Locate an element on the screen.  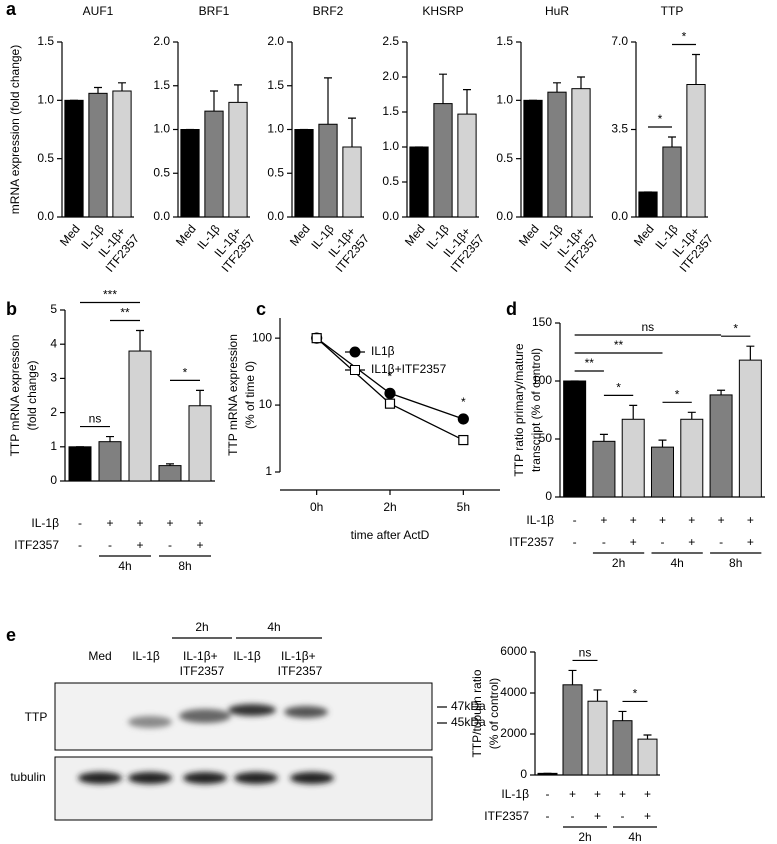
y-axis-label: TTP ratio primary/mature is located at coordinates (519, 409).